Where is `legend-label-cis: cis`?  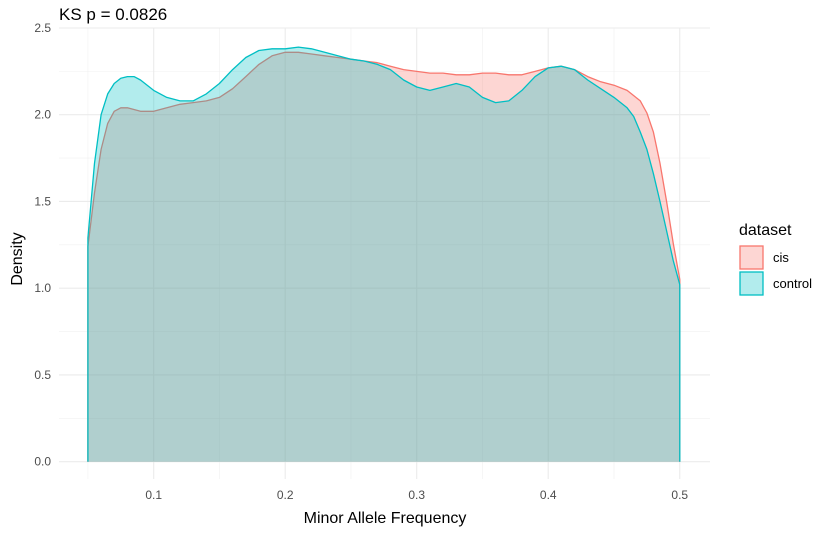 legend-label-cis: cis is located at coordinates (781, 257).